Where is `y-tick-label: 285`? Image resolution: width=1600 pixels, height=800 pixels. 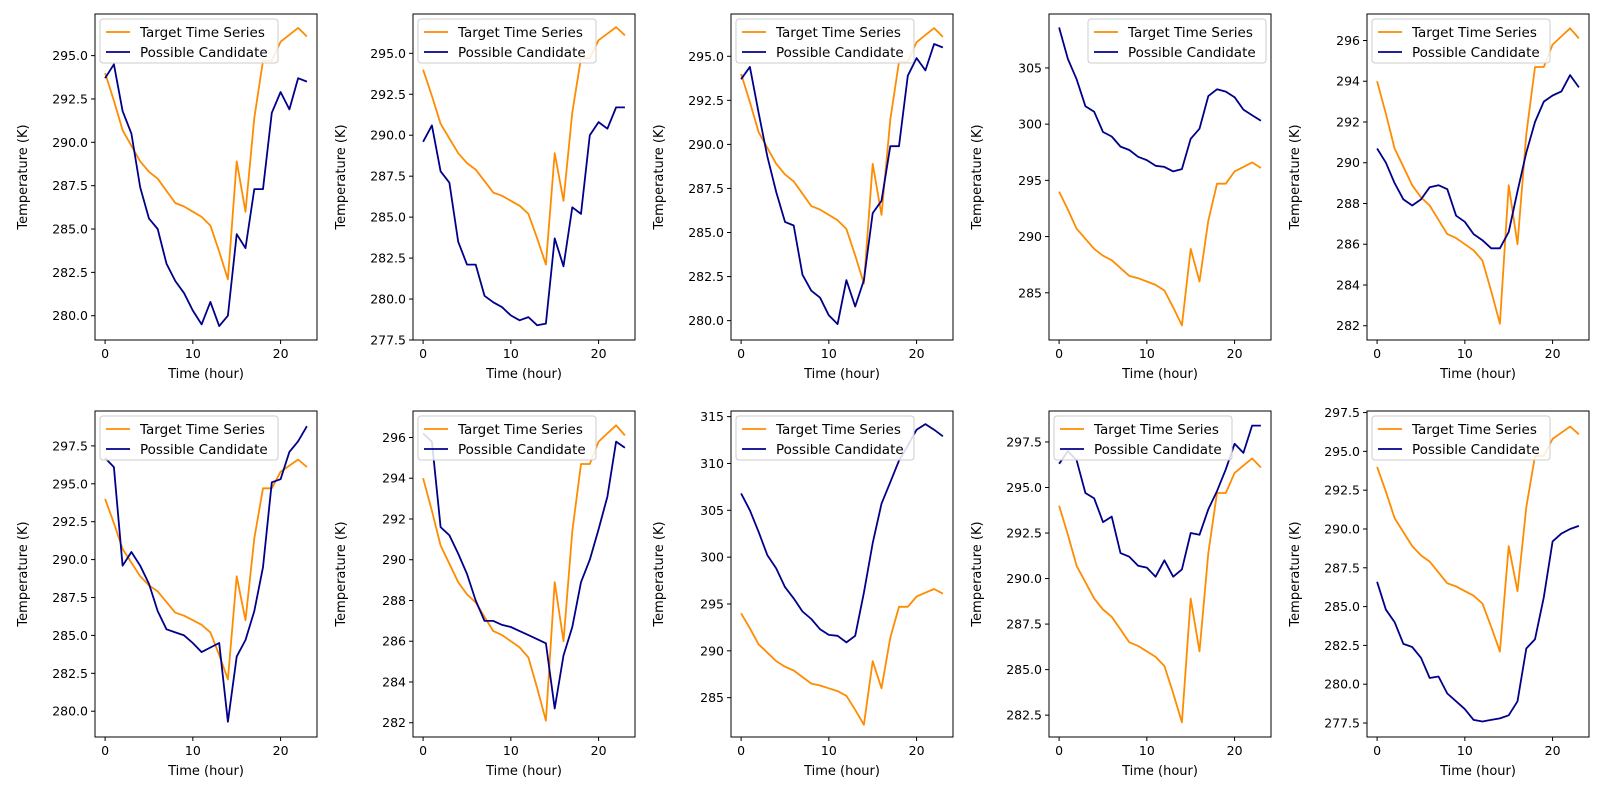 y-tick-label: 285 is located at coordinates (1030, 292).